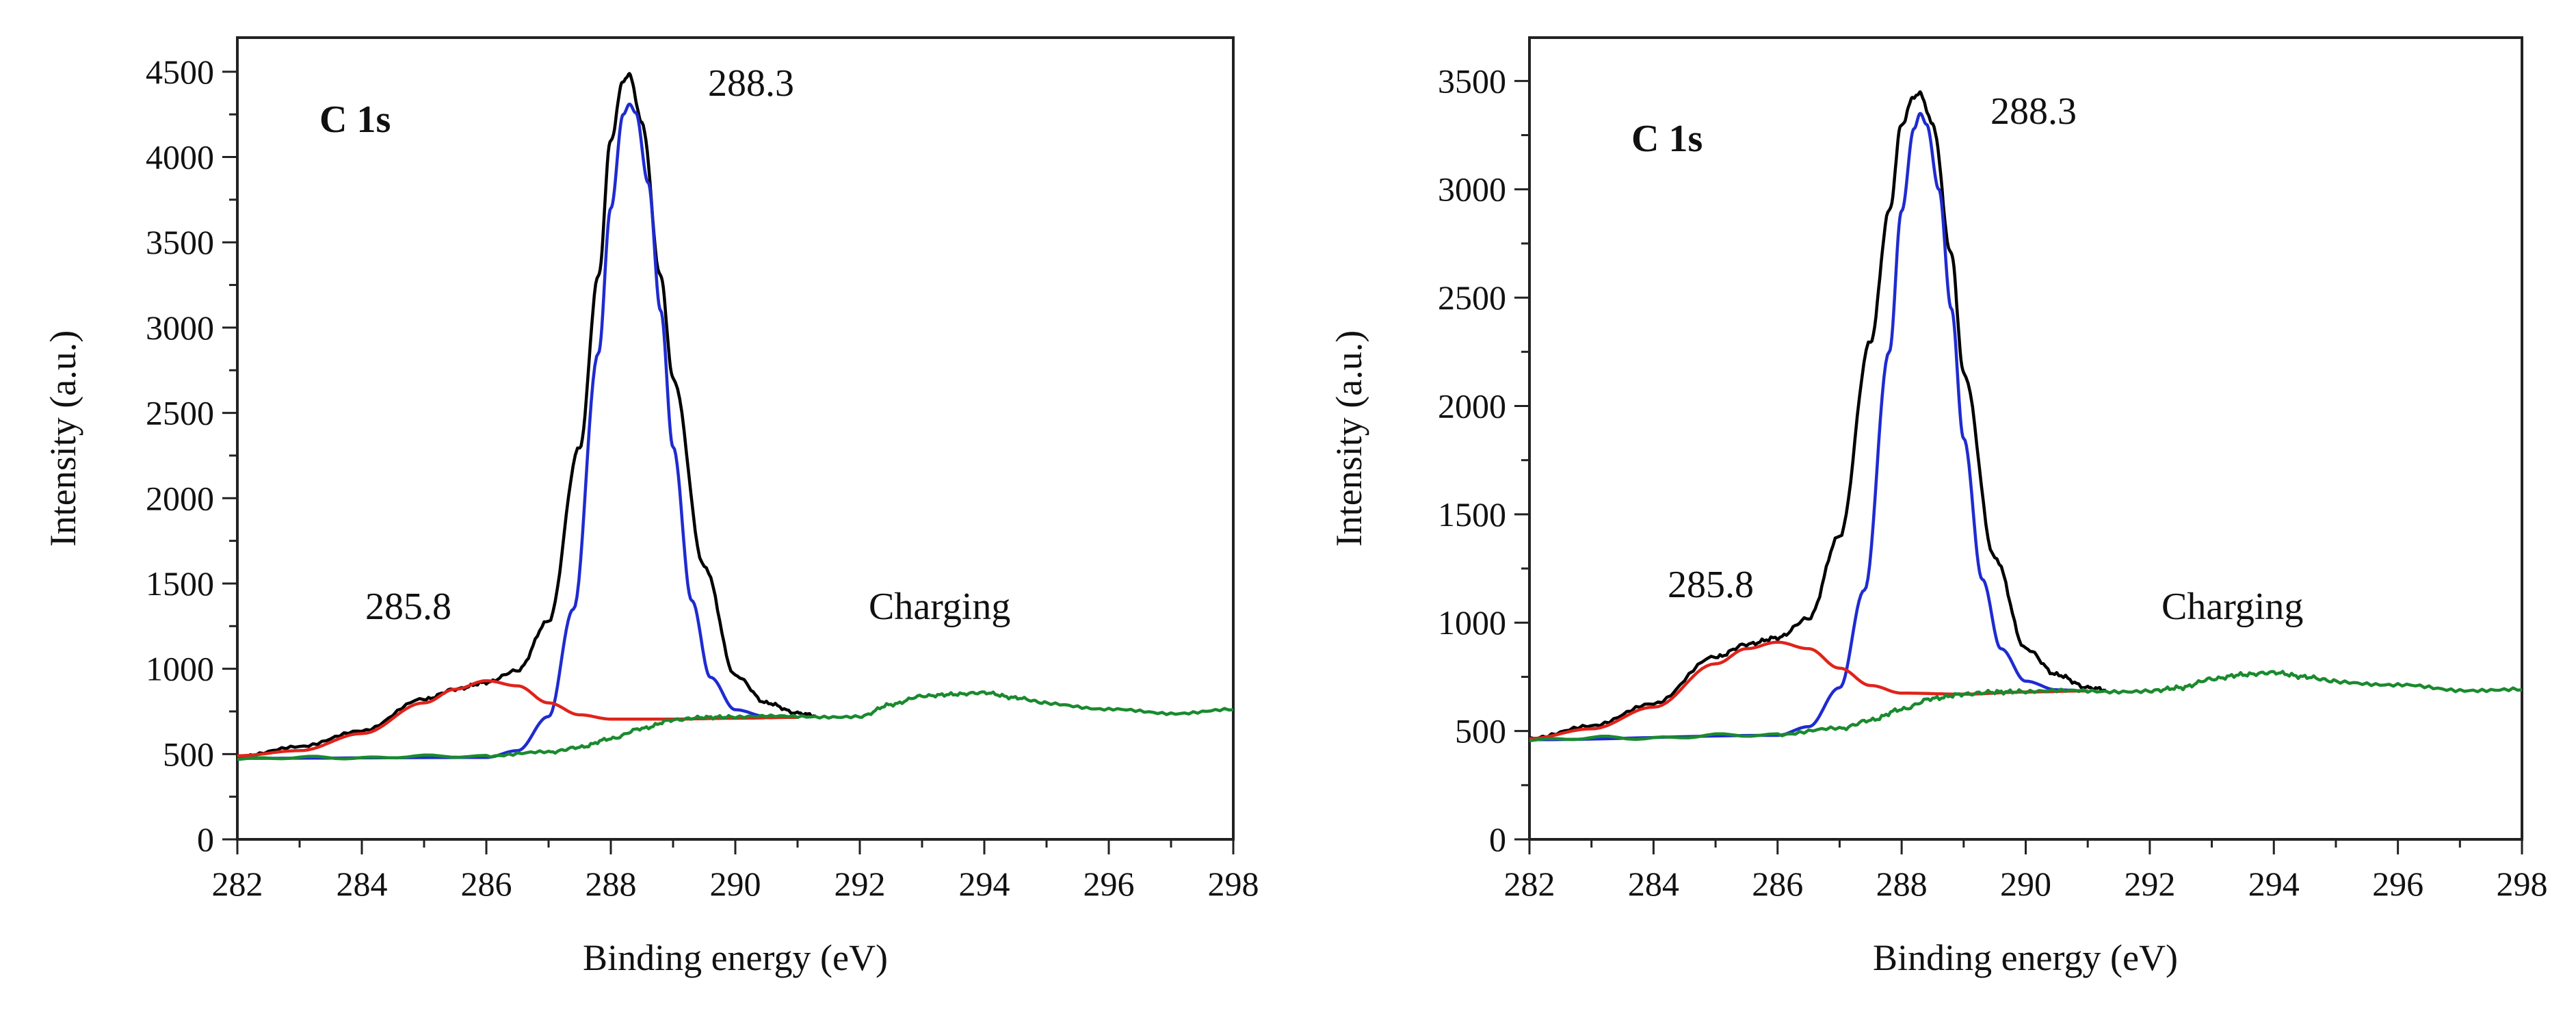 The image size is (2576, 1009). I want to click on y-tick-label: 4500, so click(180, 72).